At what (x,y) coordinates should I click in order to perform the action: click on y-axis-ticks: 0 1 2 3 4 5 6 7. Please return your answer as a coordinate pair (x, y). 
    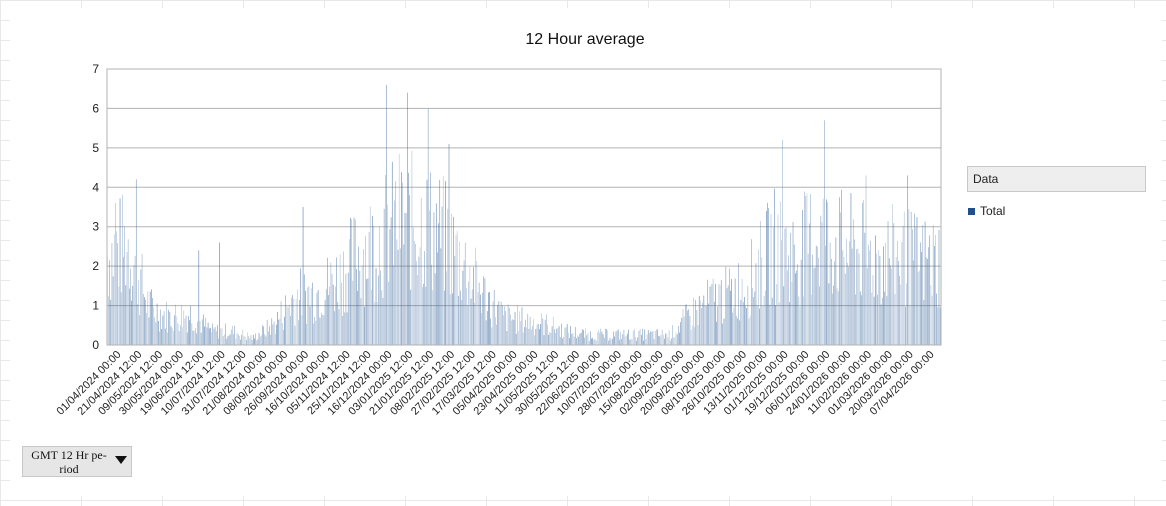
    Looking at the image, I should click on (95, 207).